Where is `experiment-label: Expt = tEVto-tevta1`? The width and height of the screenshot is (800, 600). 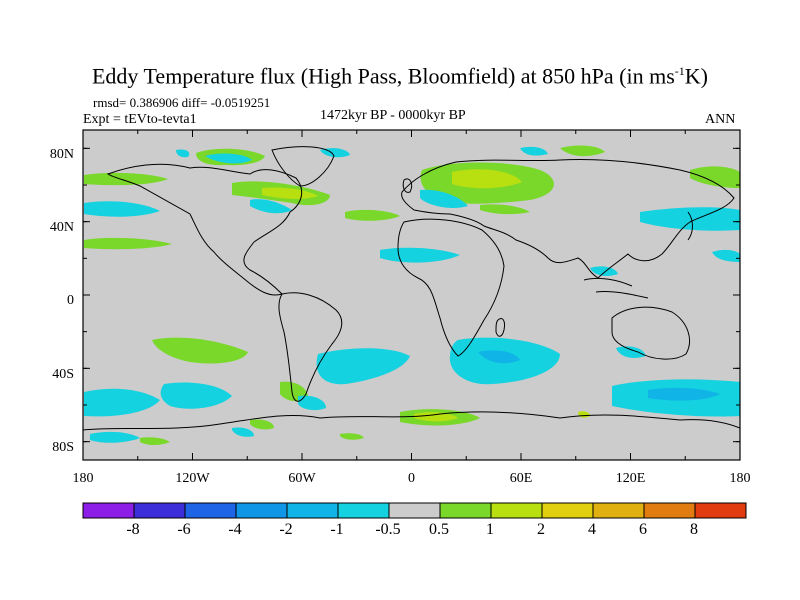 experiment-label: Expt = tEVto-tevta1 is located at coordinates (140, 119).